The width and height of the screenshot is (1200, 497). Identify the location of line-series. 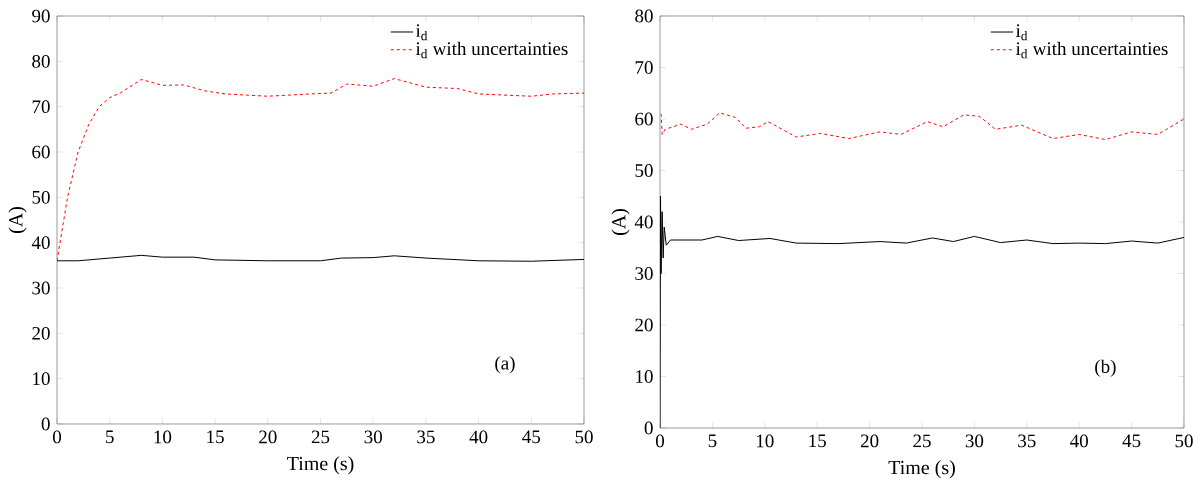
(922, 126).